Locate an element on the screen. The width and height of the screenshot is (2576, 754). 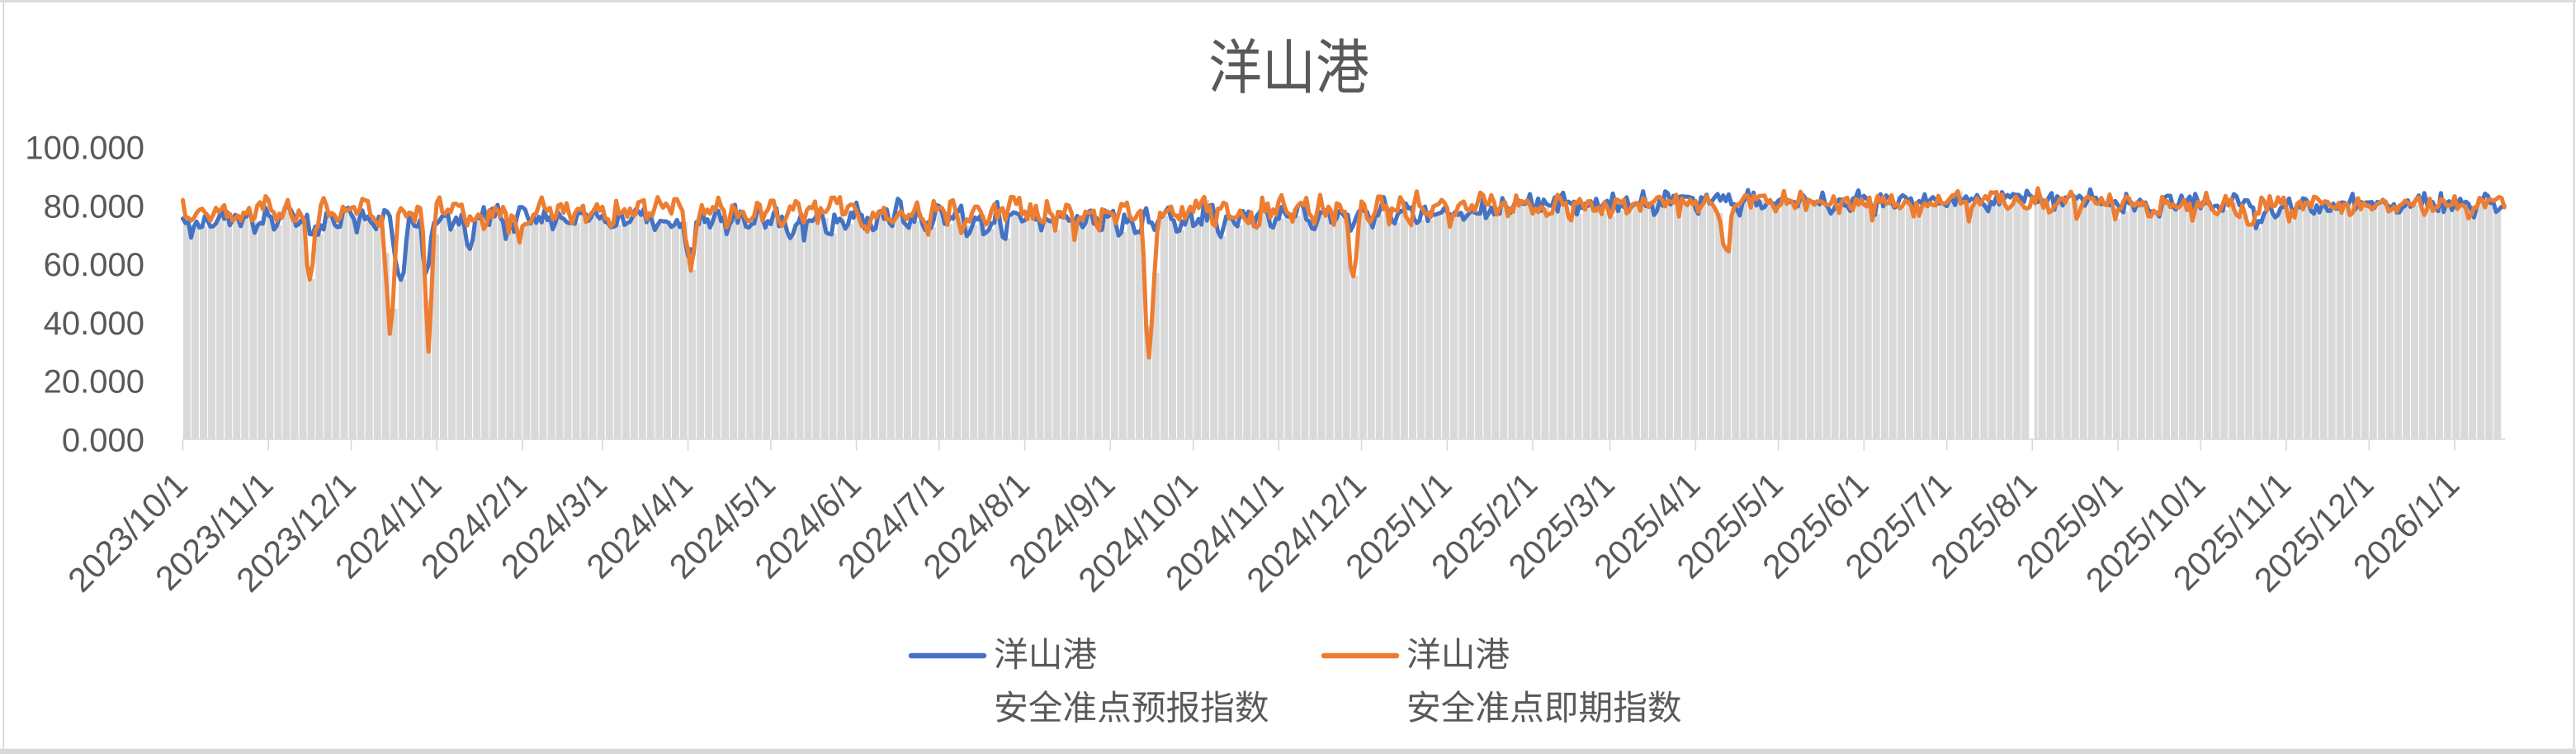
svg-text: 20.000 is located at coordinates (94, 382).